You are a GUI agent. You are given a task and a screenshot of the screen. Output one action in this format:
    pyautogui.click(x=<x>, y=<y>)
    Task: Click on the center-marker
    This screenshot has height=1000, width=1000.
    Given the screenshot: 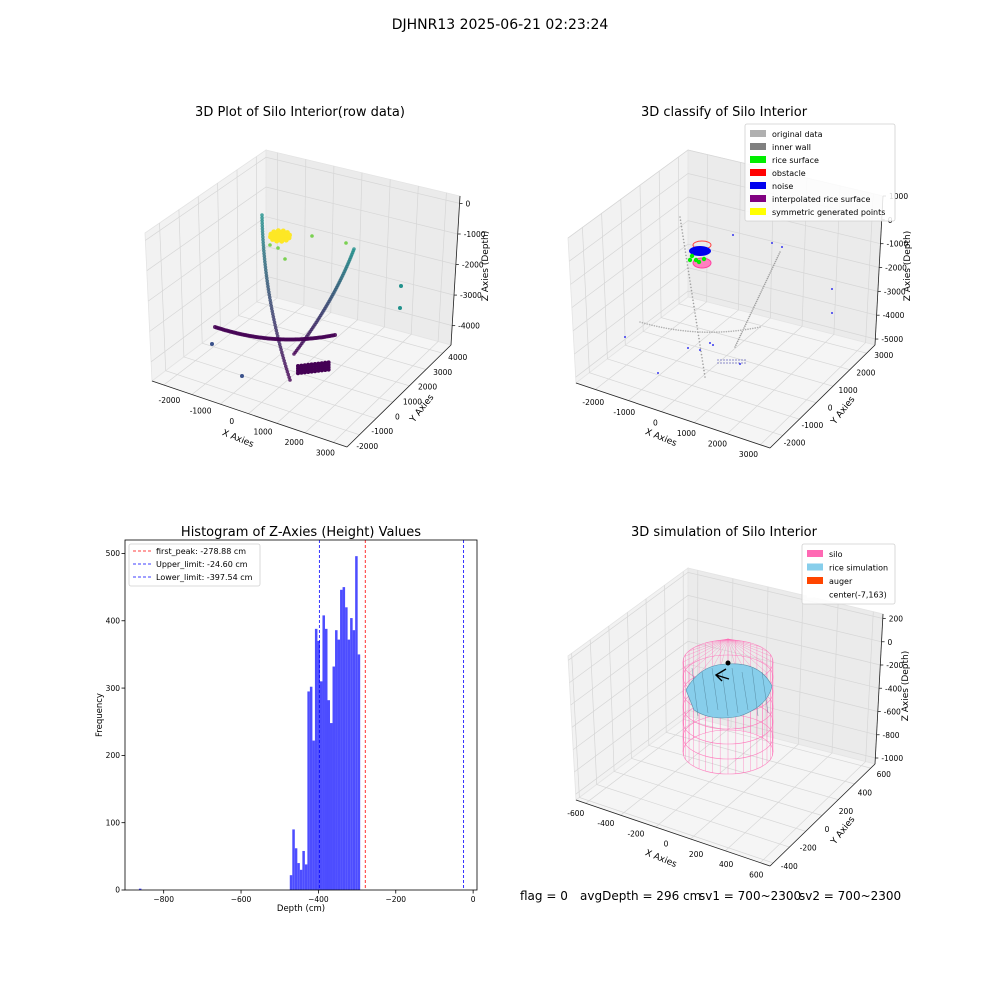 What is the action you would take?
    pyautogui.click(x=728, y=663)
    